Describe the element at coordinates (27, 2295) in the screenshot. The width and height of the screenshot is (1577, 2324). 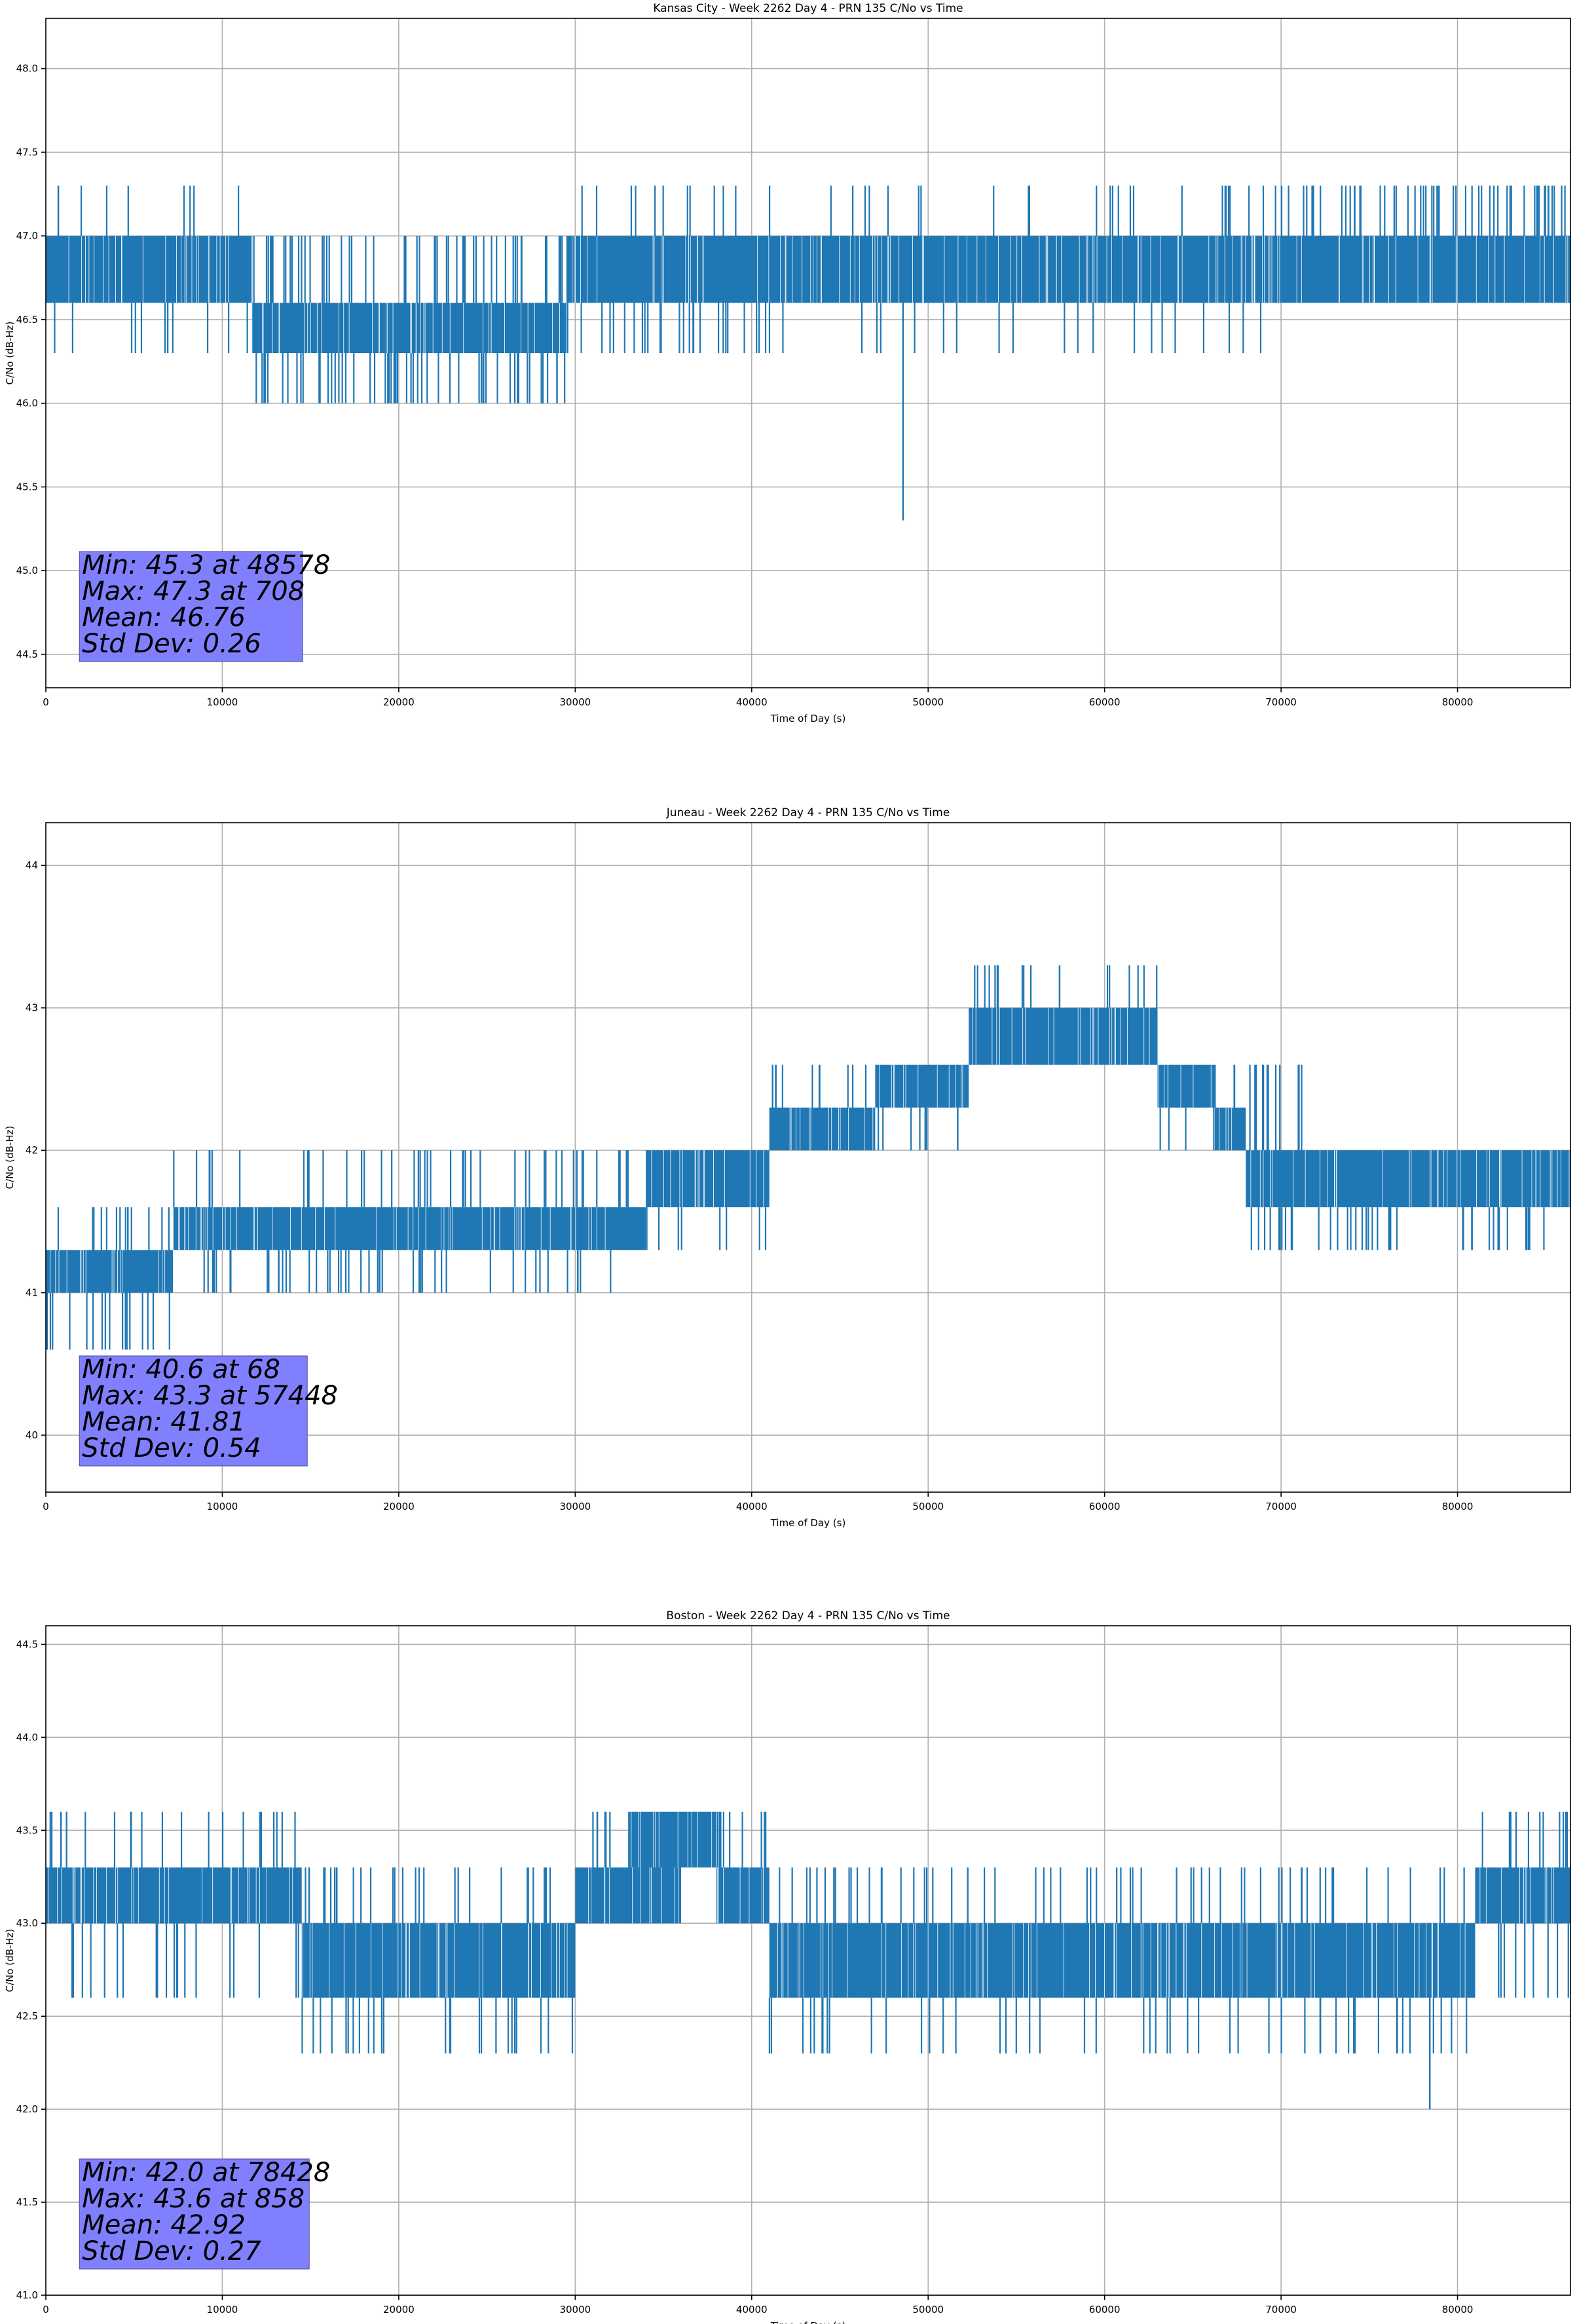
I see `y-tick-label-0: 41.0` at that location.